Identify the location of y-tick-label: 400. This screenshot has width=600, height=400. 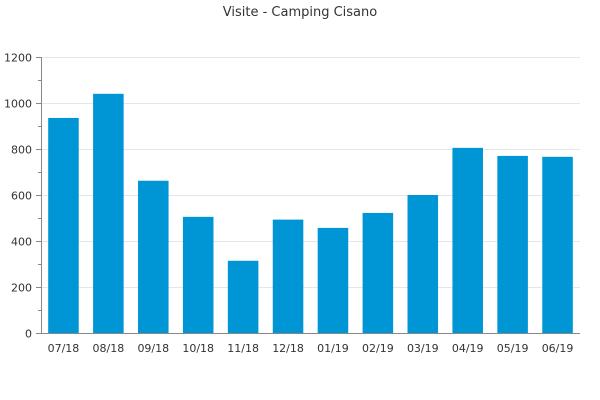
(21, 242).